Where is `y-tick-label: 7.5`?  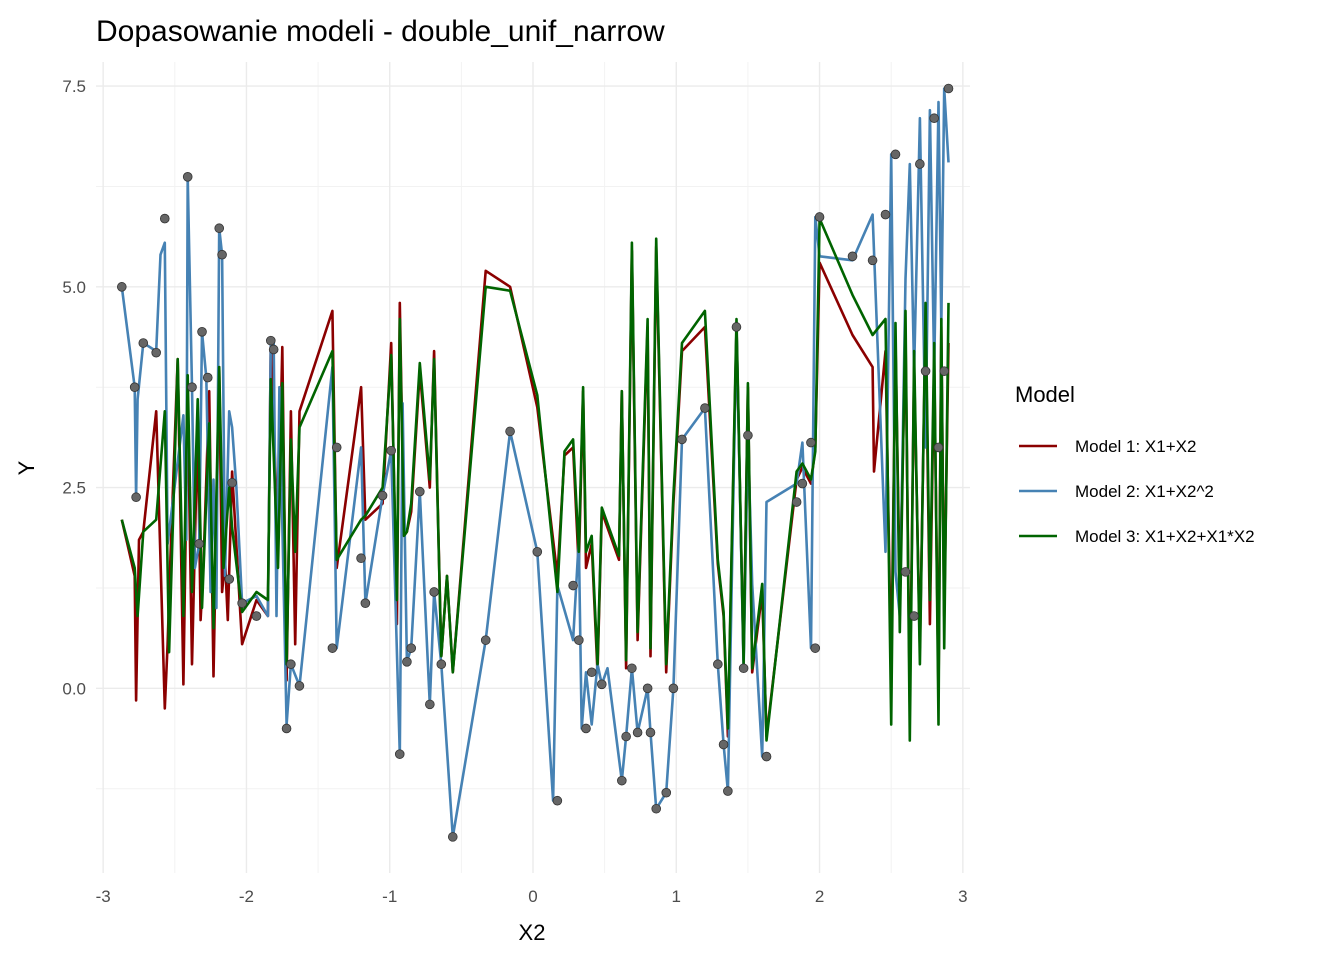 y-tick-label: 7.5 is located at coordinates (74, 86).